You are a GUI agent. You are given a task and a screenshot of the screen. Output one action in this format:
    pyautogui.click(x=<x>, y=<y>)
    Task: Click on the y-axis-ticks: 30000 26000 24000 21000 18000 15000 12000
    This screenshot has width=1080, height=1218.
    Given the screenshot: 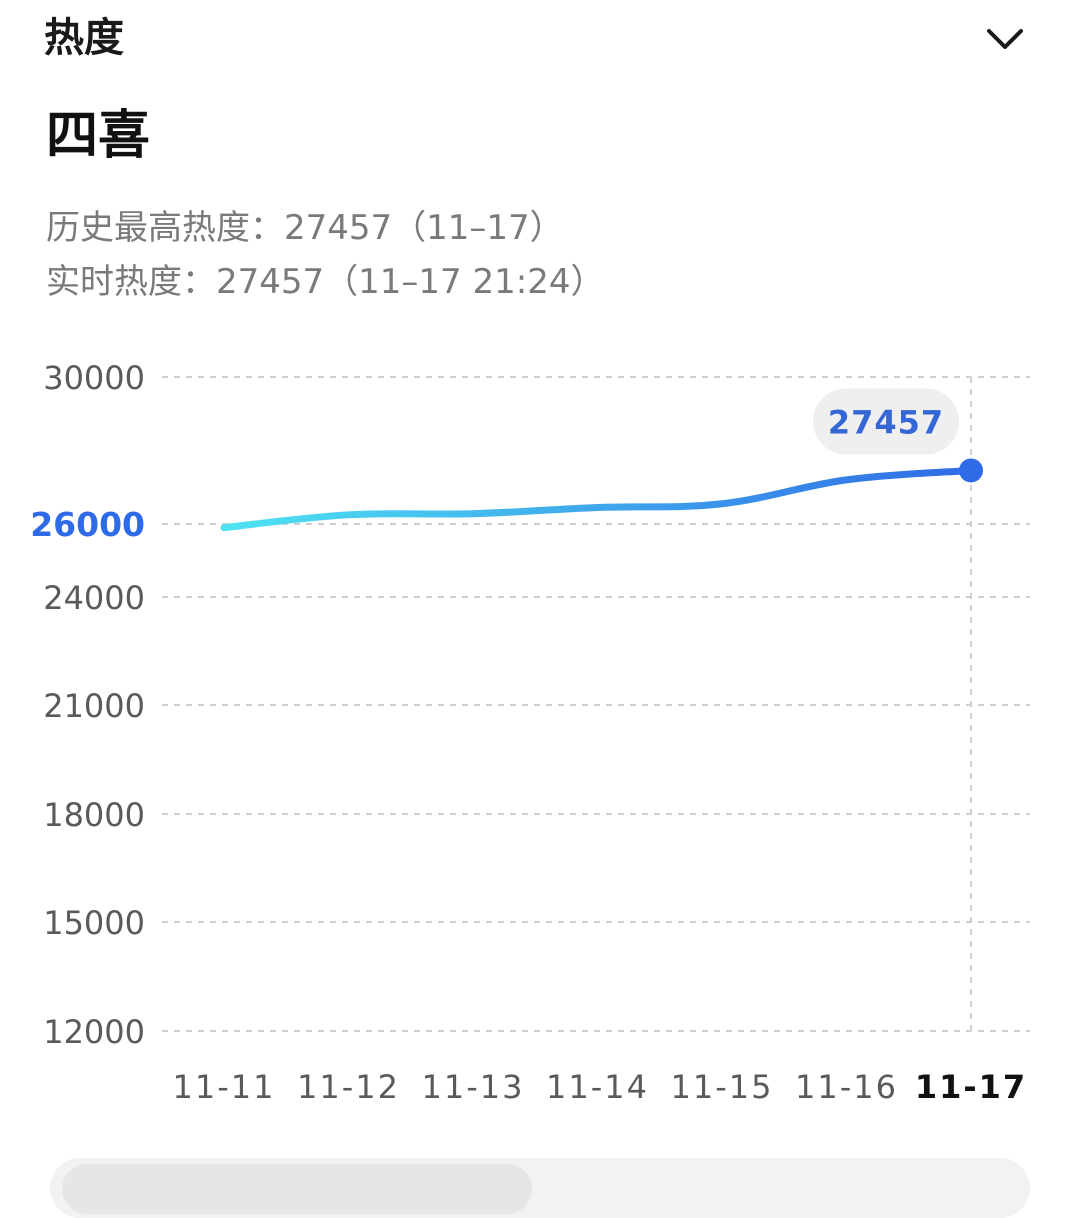 What is the action you would take?
    pyautogui.click(x=87, y=705)
    